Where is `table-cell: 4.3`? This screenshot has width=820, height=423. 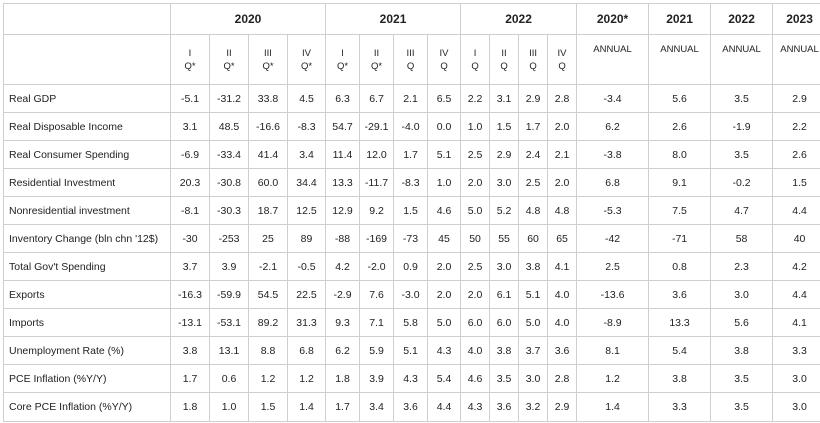 table-cell: 4.3 is located at coordinates (444, 351).